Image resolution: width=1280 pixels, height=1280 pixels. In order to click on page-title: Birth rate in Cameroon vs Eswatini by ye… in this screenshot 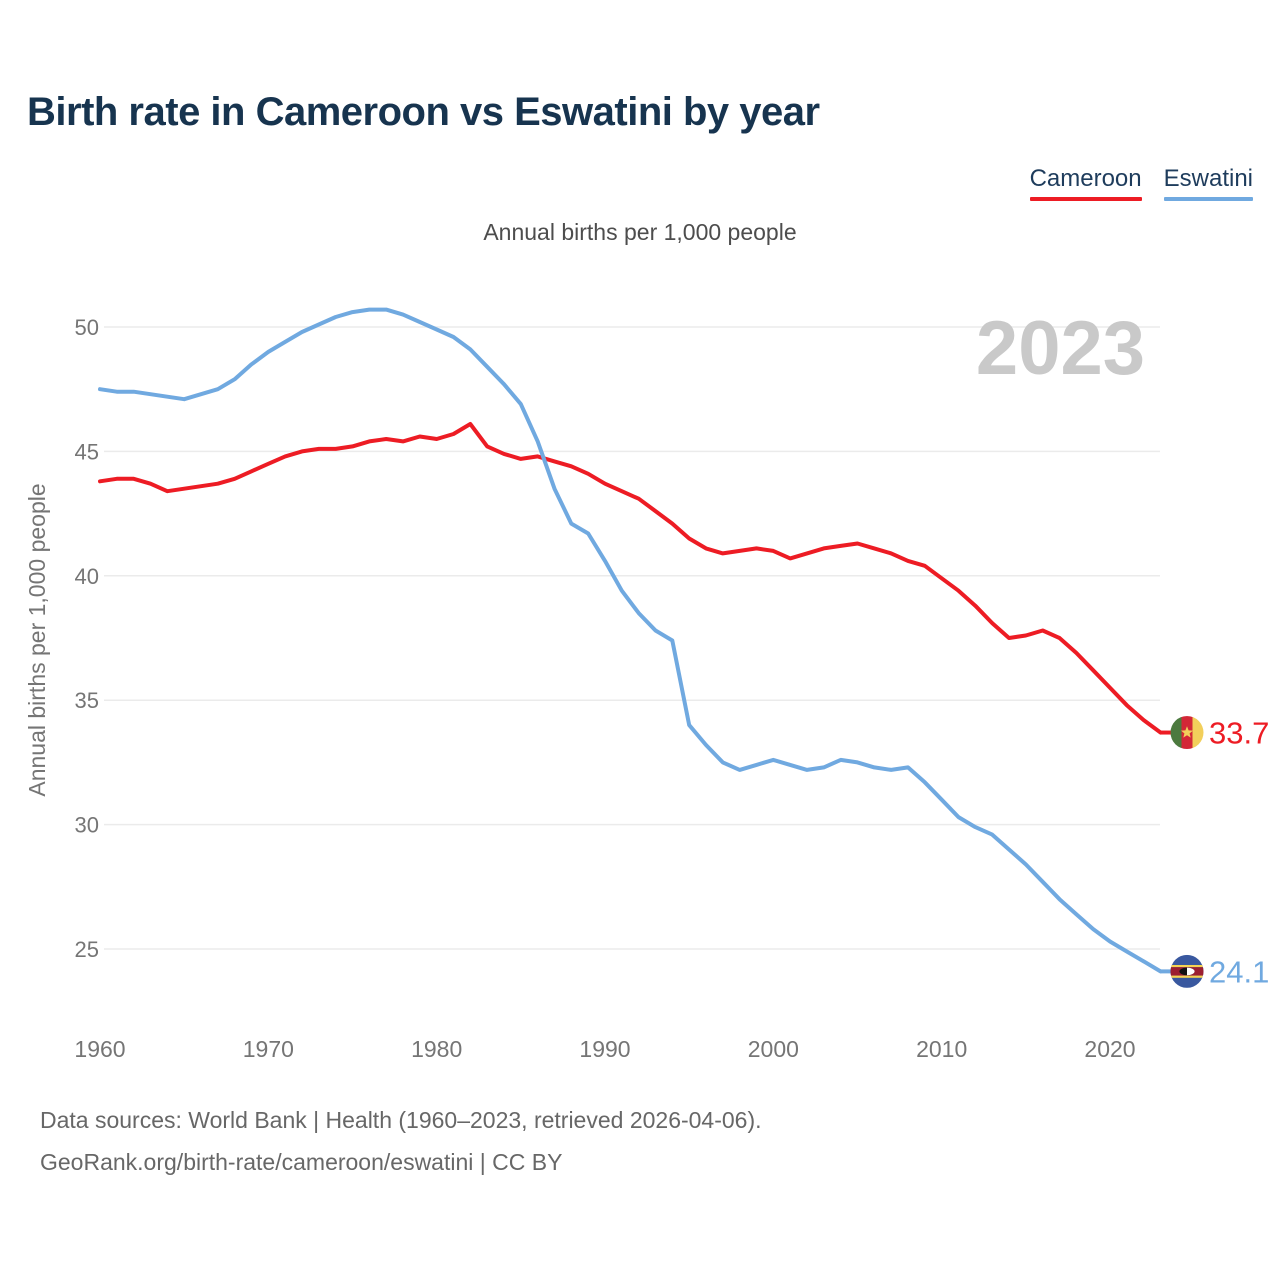, I will do `click(423, 112)`.